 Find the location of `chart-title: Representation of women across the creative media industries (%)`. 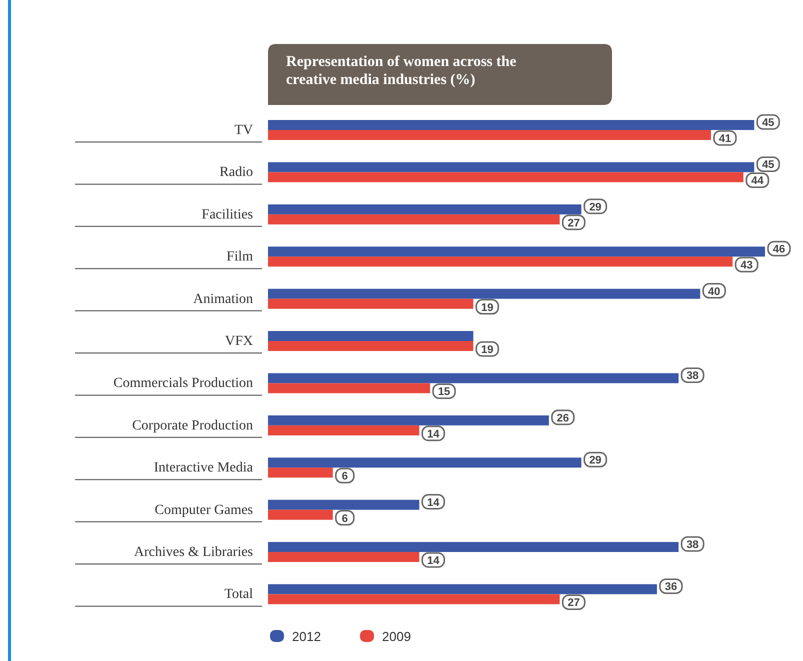

chart-title: Representation of women across the creative media industries (%) is located at coordinates (401, 71).